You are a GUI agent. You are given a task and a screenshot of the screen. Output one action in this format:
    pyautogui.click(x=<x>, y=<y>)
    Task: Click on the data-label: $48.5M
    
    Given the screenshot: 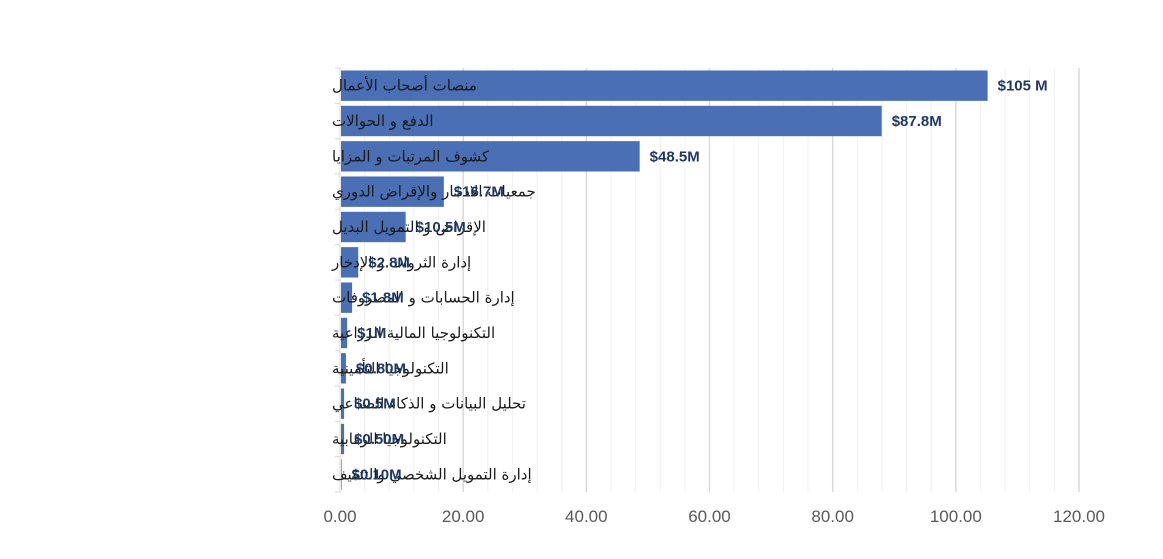 What is the action you would take?
    pyautogui.click(x=675, y=156)
    